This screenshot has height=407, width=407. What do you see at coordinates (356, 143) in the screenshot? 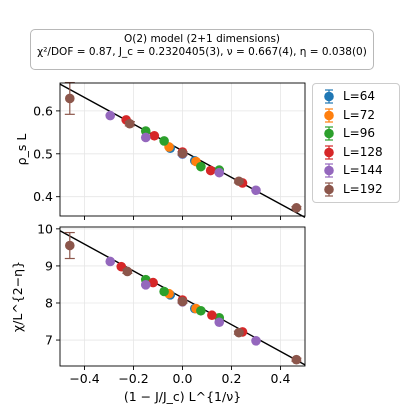
I see `legend: L=64 L=72 L=96 L=128 L=144 L=192` at bounding box center [356, 143].